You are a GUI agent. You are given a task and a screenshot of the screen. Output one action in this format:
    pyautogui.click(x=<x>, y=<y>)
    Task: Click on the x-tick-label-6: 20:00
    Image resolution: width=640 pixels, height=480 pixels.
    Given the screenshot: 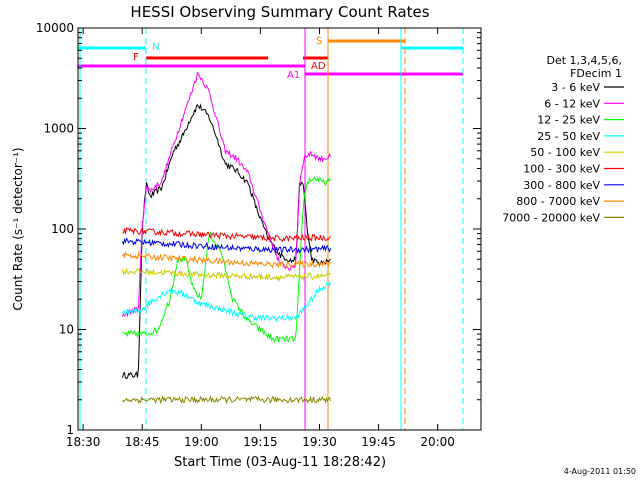 What is the action you would take?
    pyautogui.click(x=437, y=442)
    